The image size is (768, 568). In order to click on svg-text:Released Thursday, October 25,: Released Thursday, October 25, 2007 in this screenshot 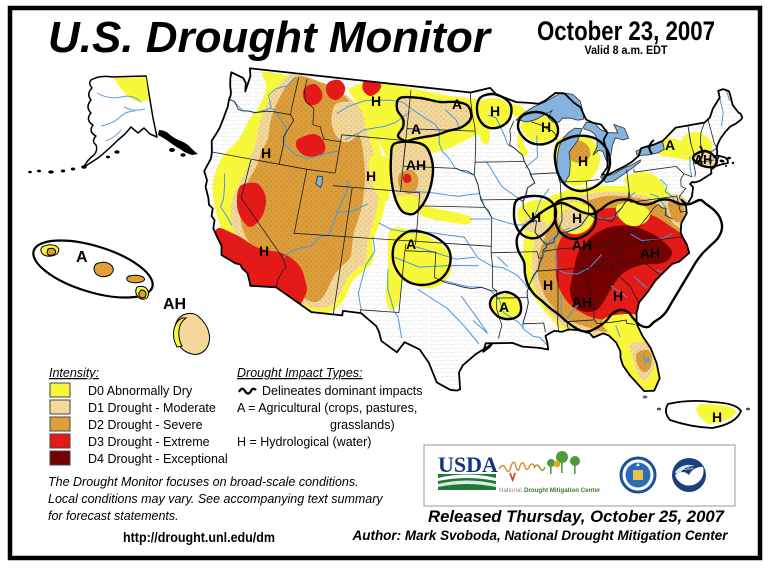, I will do `click(576, 517)`.